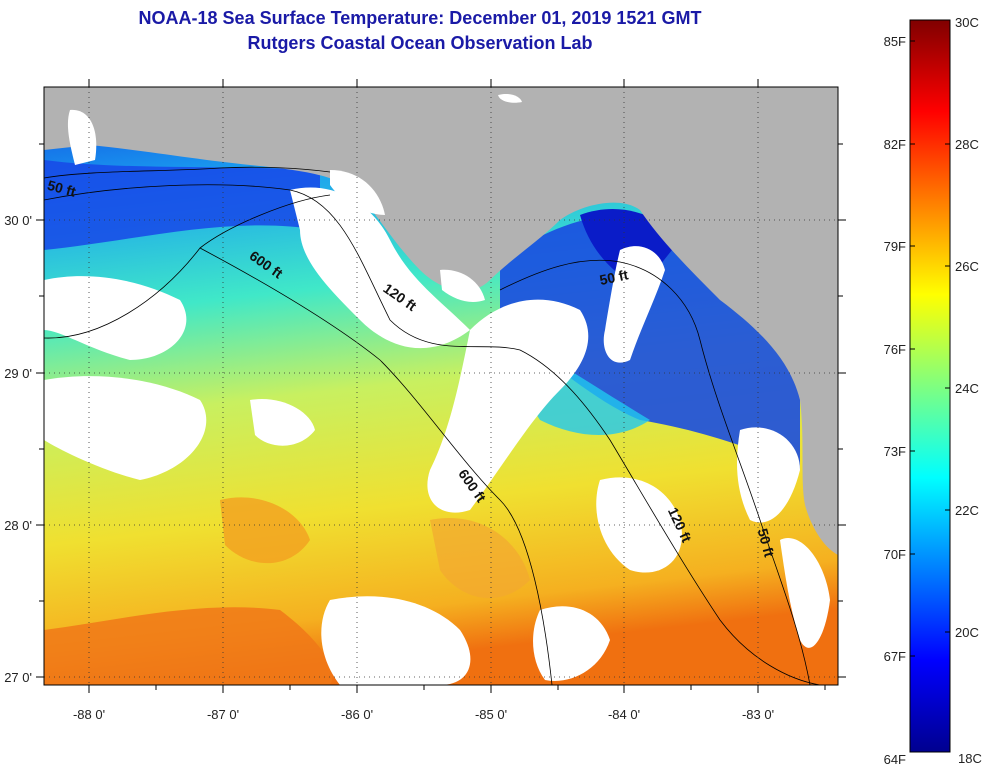 This screenshot has width=992, height=770. What do you see at coordinates (895, 41) in the screenshot?
I see `colorbar-f-label: 85F` at bounding box center [895, 41].